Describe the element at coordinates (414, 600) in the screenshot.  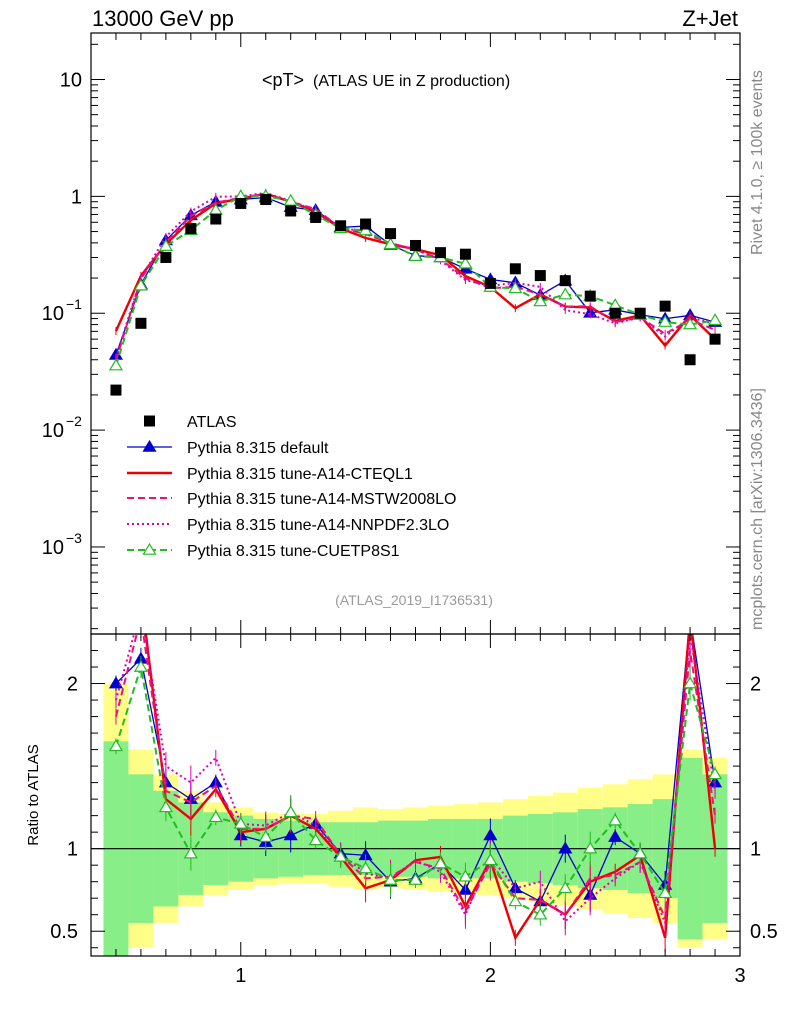
I see `analysis-tag: (ATLAS_2019_I1736531)` at that location.